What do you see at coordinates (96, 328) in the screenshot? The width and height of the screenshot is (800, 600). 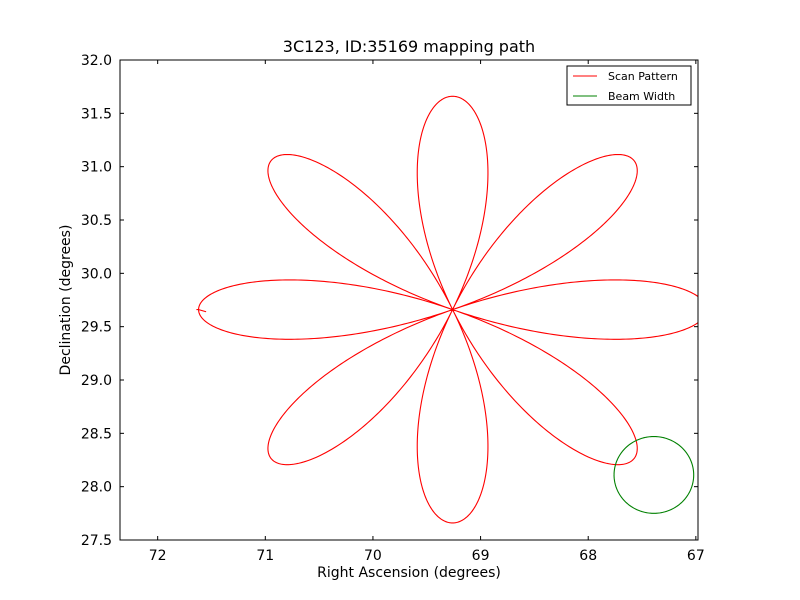 I see `y-tick-label: 29.5` at bounding box center [96, 328].